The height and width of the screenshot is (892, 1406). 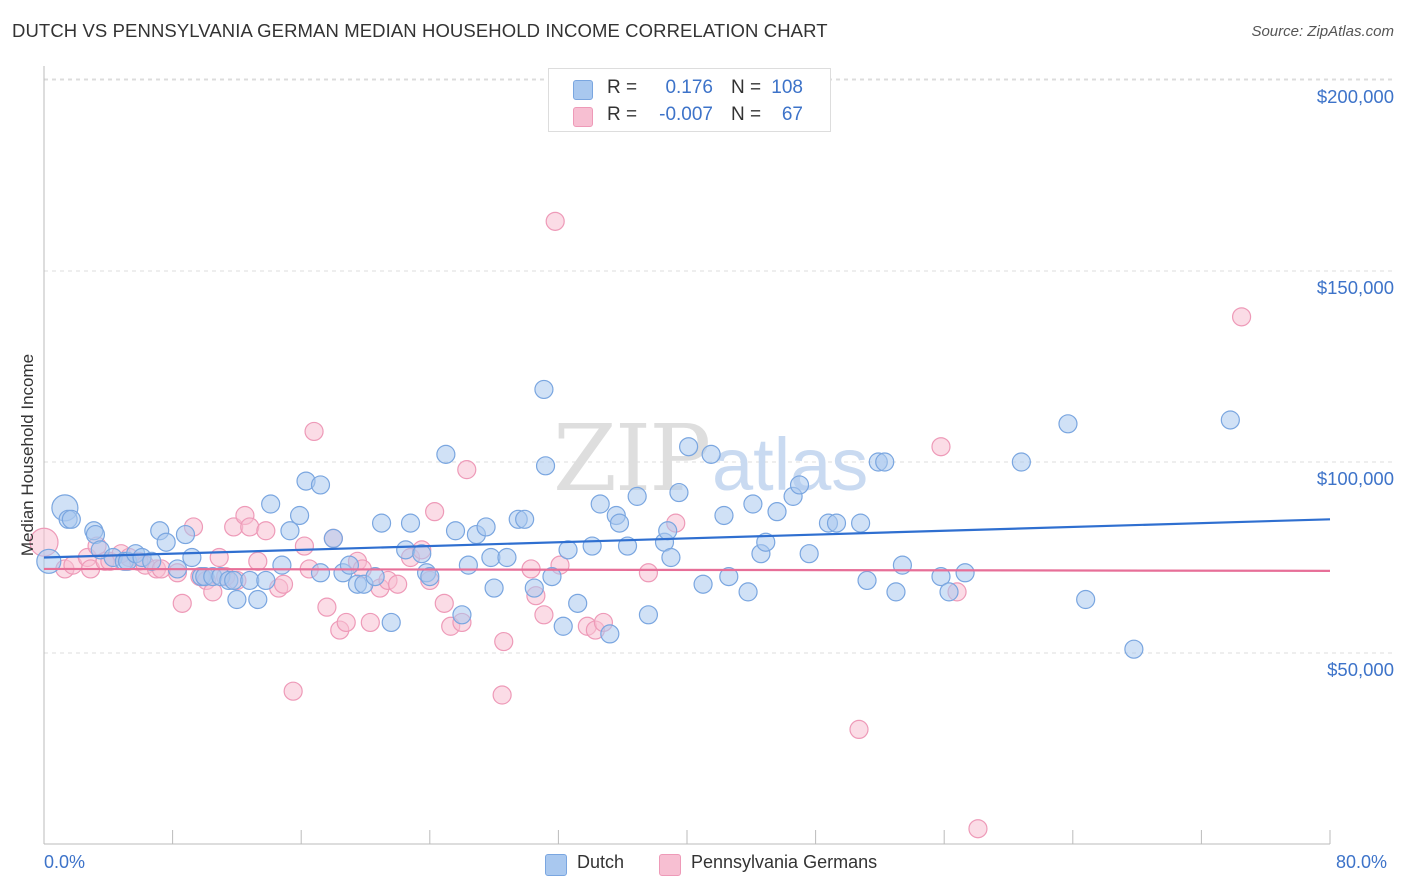 I want to click on source-label: Source: ZipAtlas.com, so click(x=1322, y=31).